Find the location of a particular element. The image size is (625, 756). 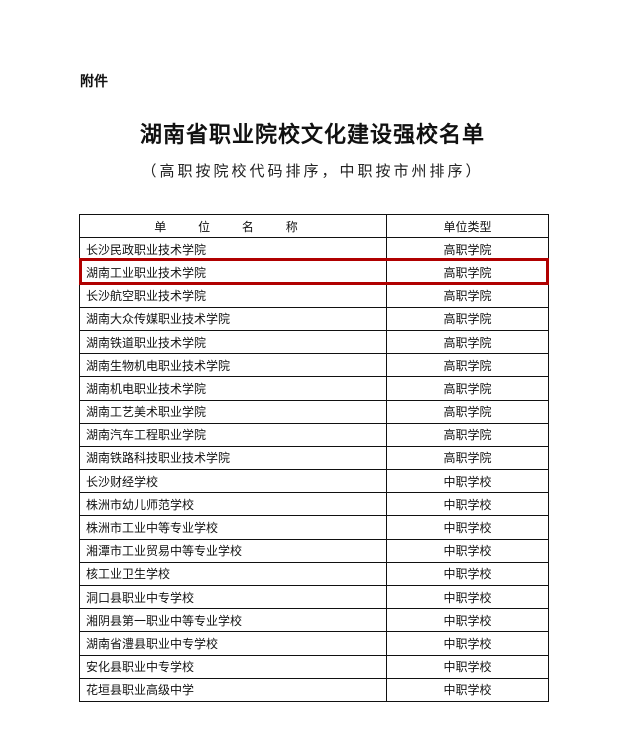

table-row: 安化县职业中专学校 中职学校 is located at coordinates (314, 666).